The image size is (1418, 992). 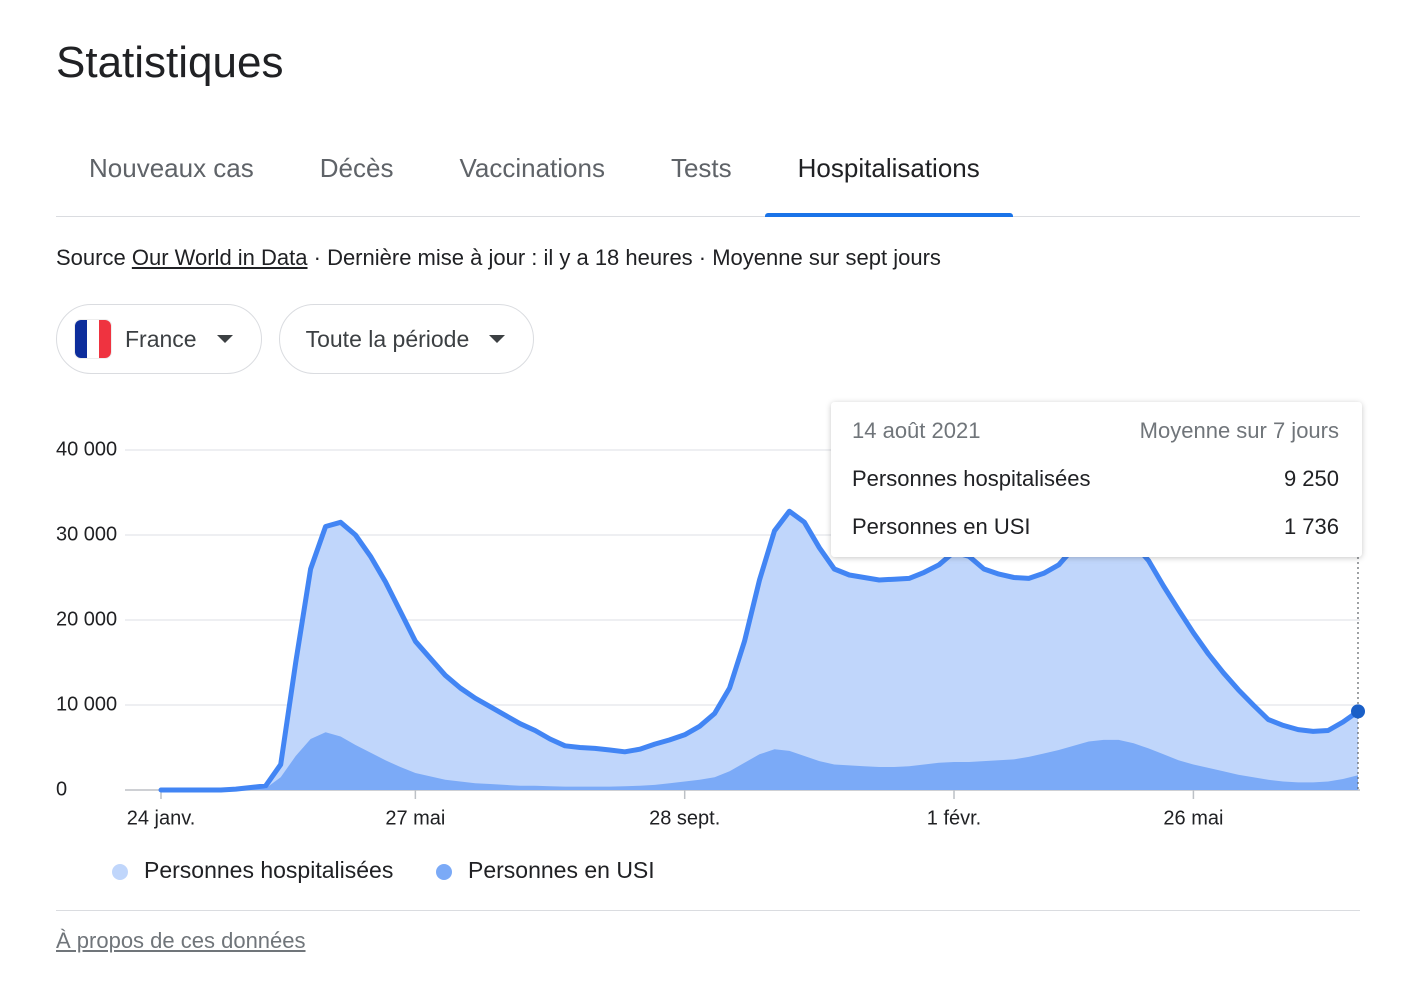 I want to click on tooltip-label: Personnes en USI, so click(x=941, y=526).